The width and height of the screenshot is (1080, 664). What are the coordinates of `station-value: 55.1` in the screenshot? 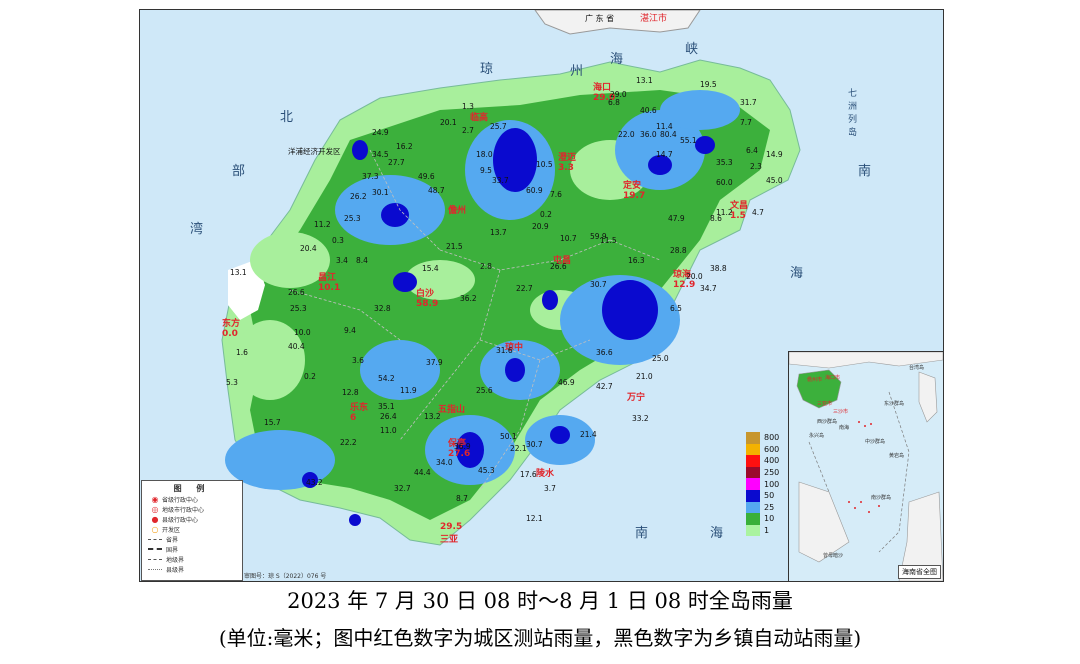 It's located at (688, 140).